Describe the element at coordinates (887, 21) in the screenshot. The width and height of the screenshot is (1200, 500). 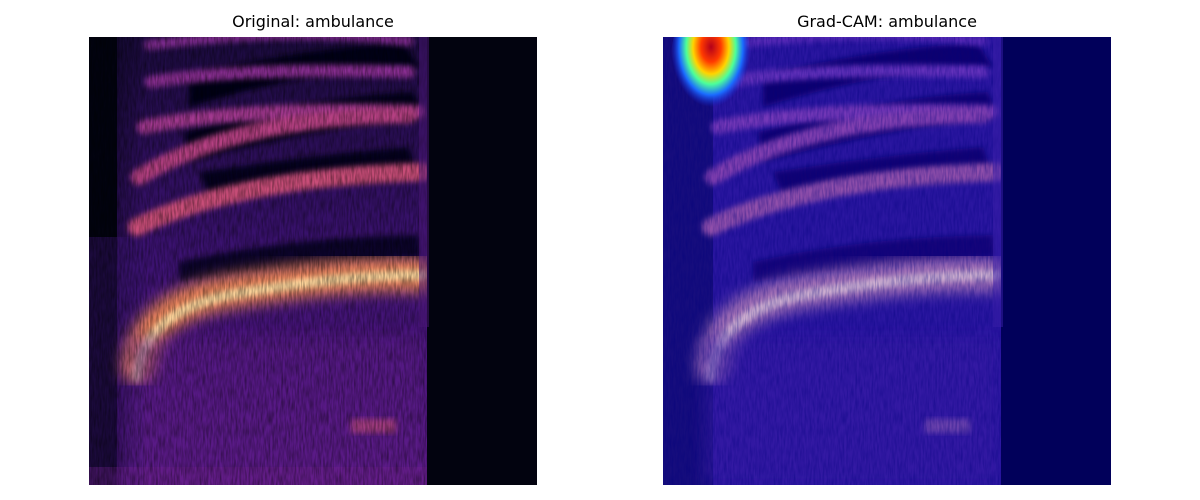
I see `gradcam-panel-title: Grad-CAM: ambulance` at that location.